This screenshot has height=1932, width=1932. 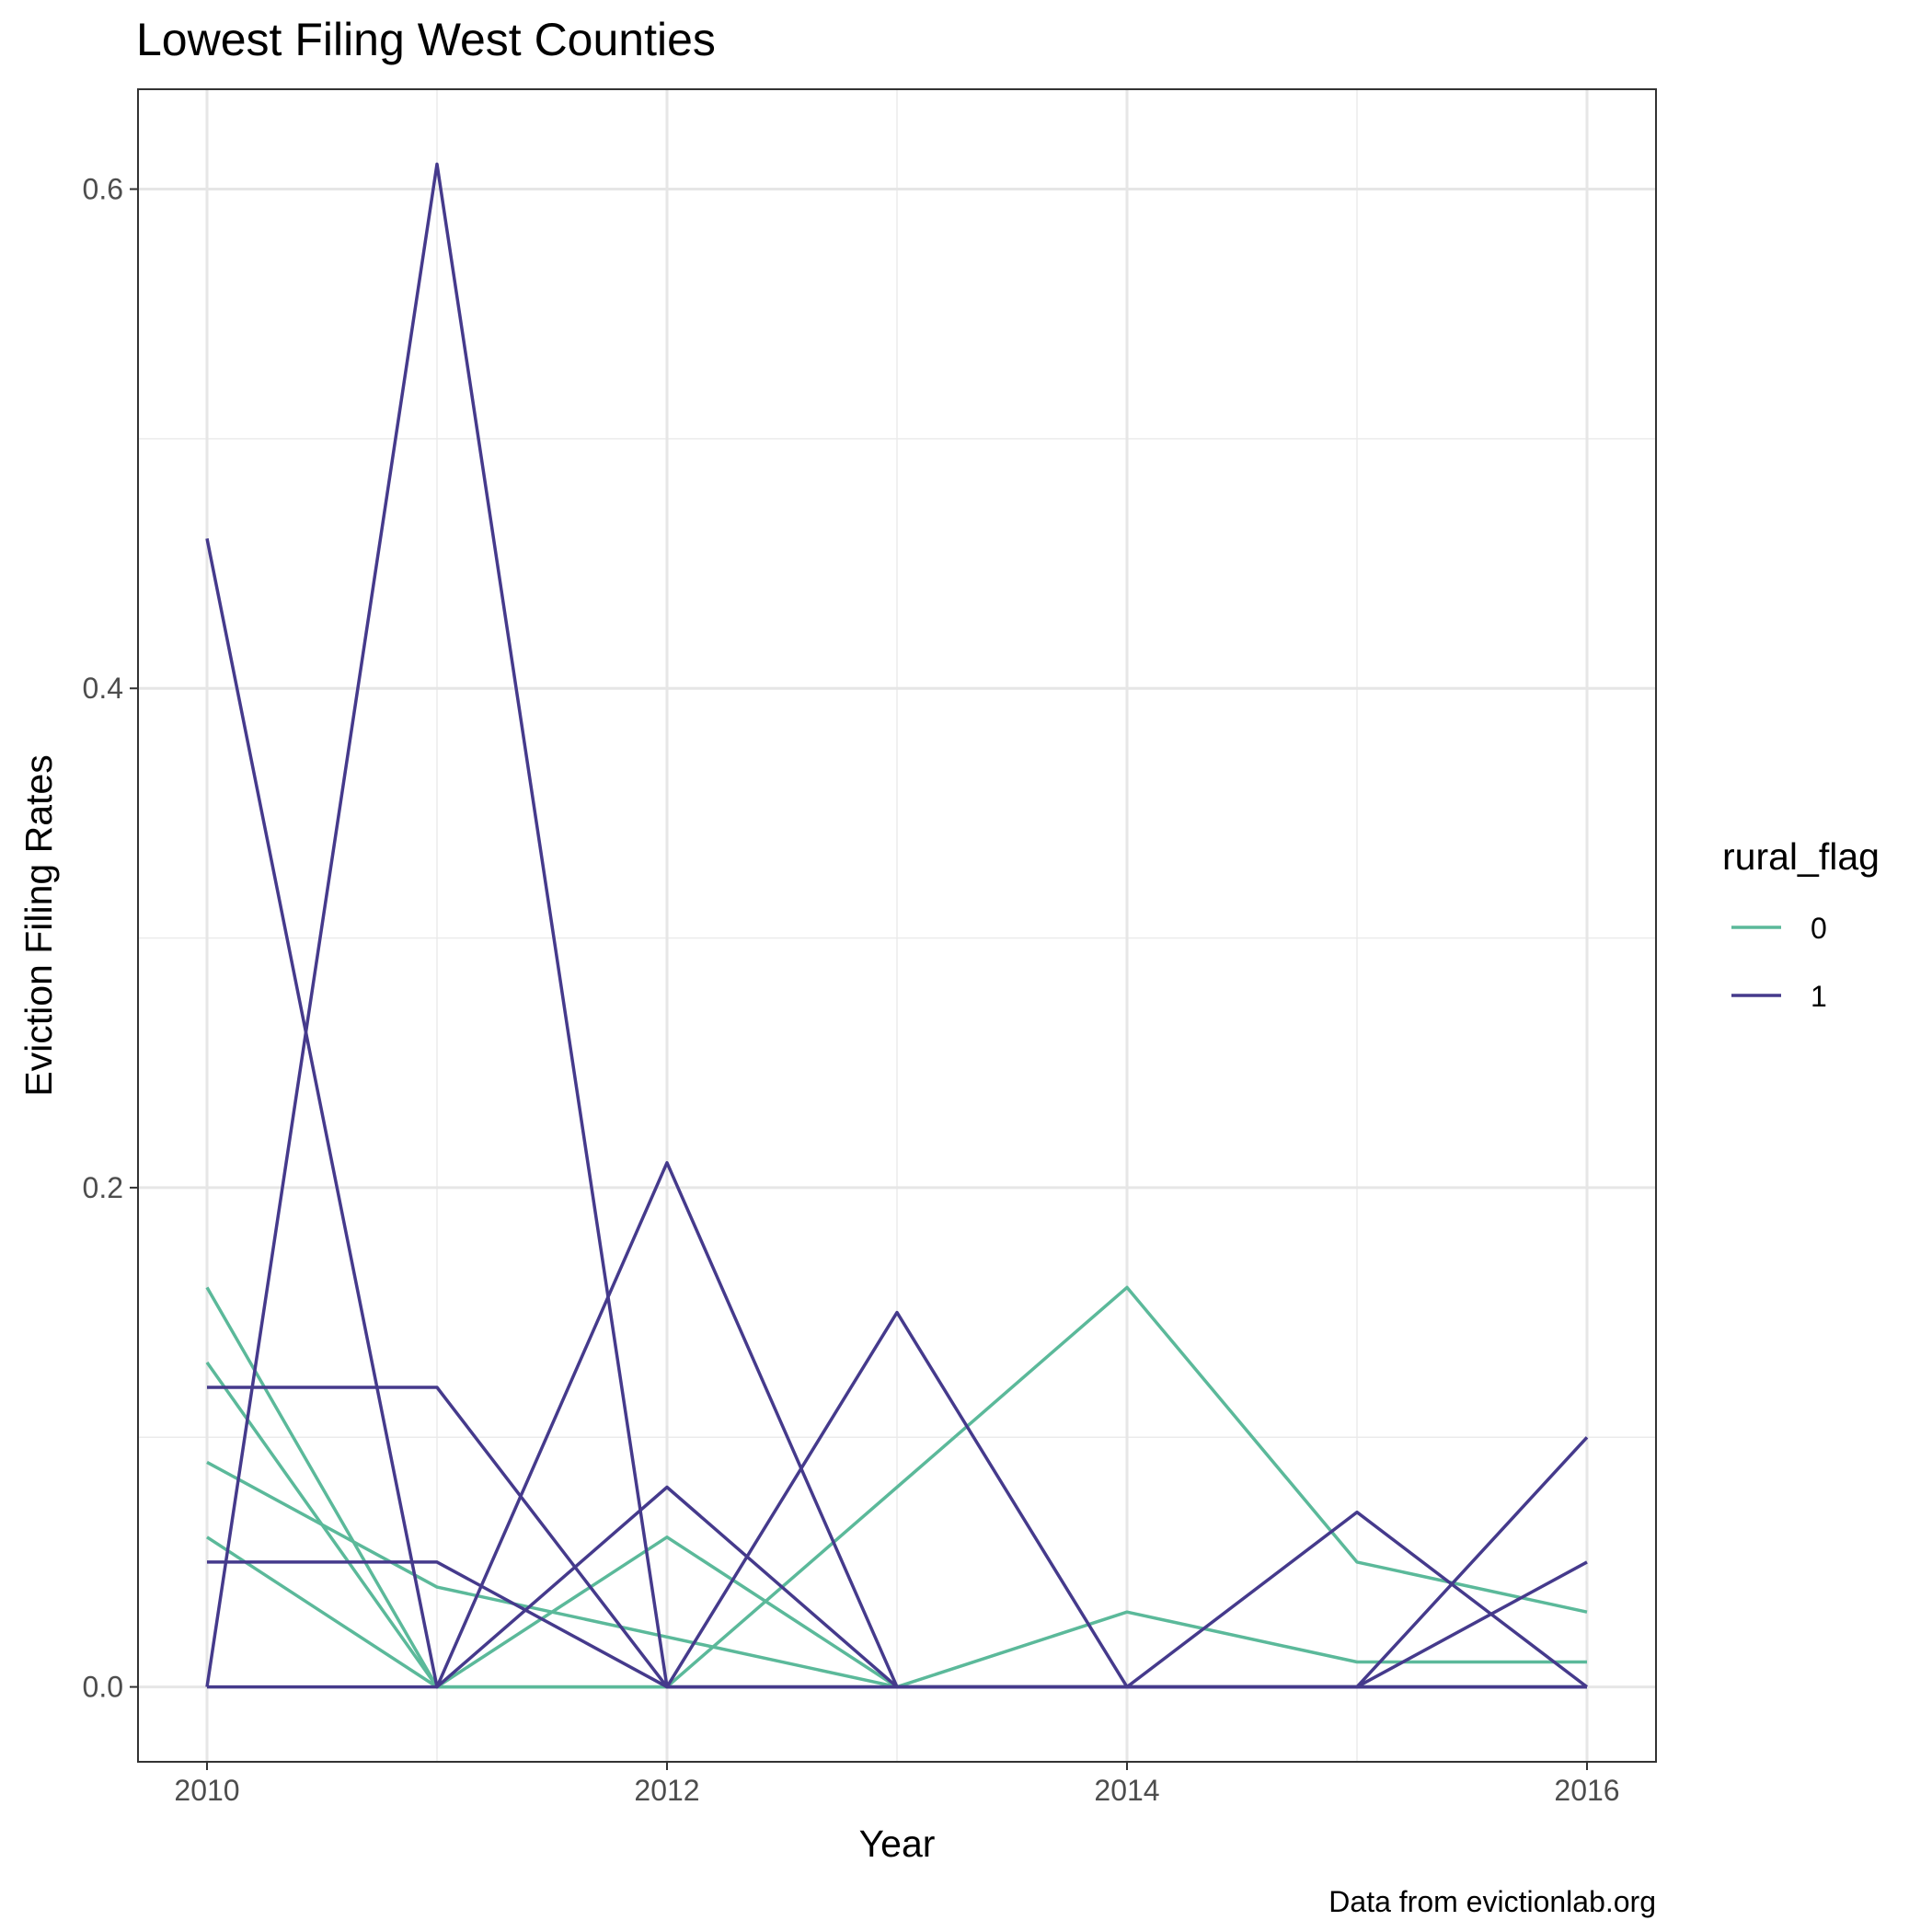 I want to click on chart-title: Lowest Filing West Counties, so click(x=426, y=39).